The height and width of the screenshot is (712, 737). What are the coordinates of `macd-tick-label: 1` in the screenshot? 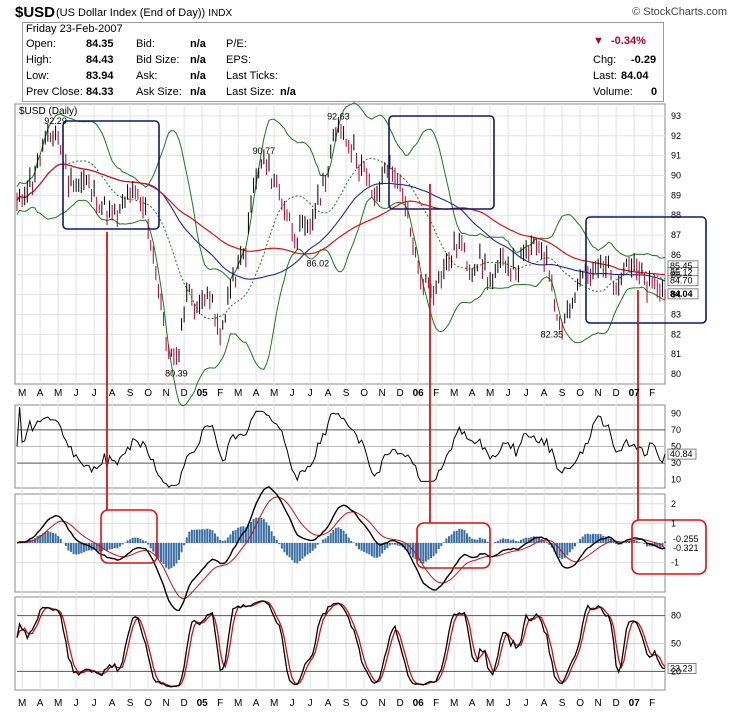 It's located at (673, 523).